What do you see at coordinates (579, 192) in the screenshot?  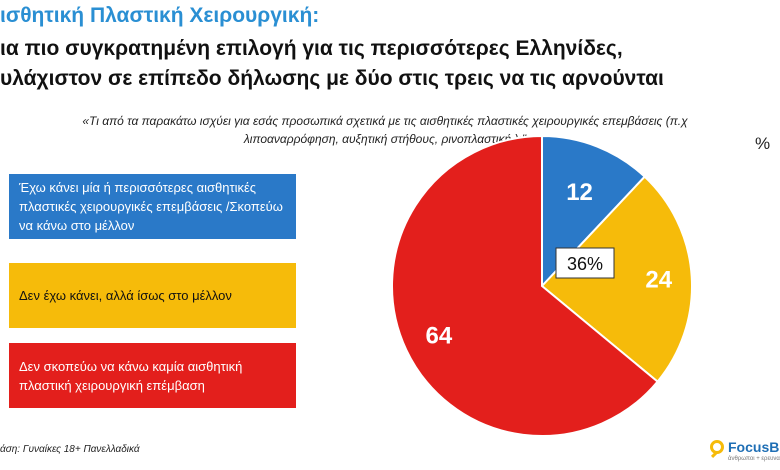 I see `slice-label-plan: 12` at bounding box center [579, 192].